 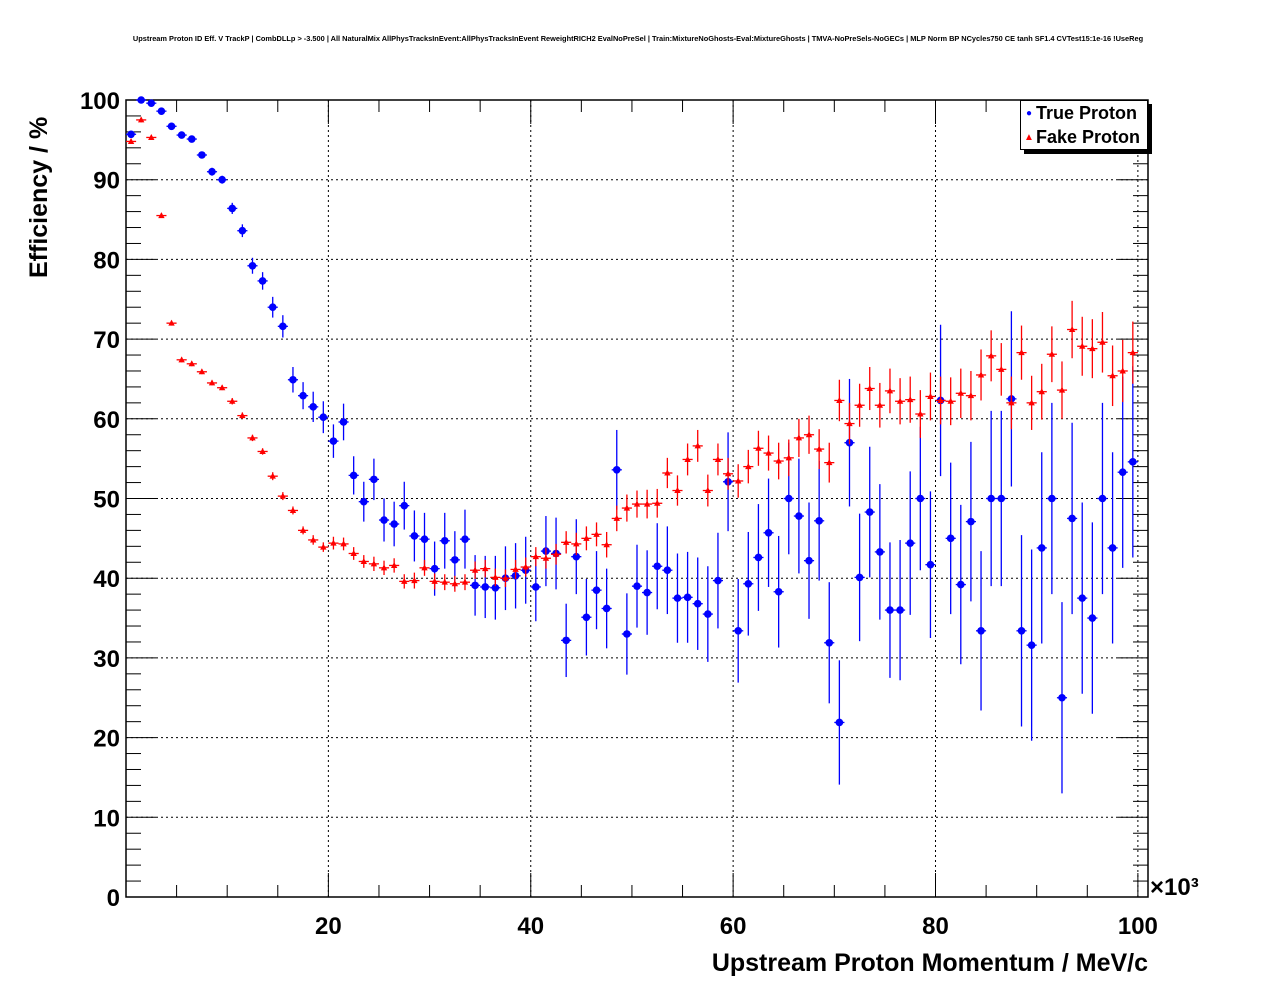 What do you see at coordinates (106, 739) in the screenshot?
I see `y-tick-label: 20` at bounding box center [106, 739].